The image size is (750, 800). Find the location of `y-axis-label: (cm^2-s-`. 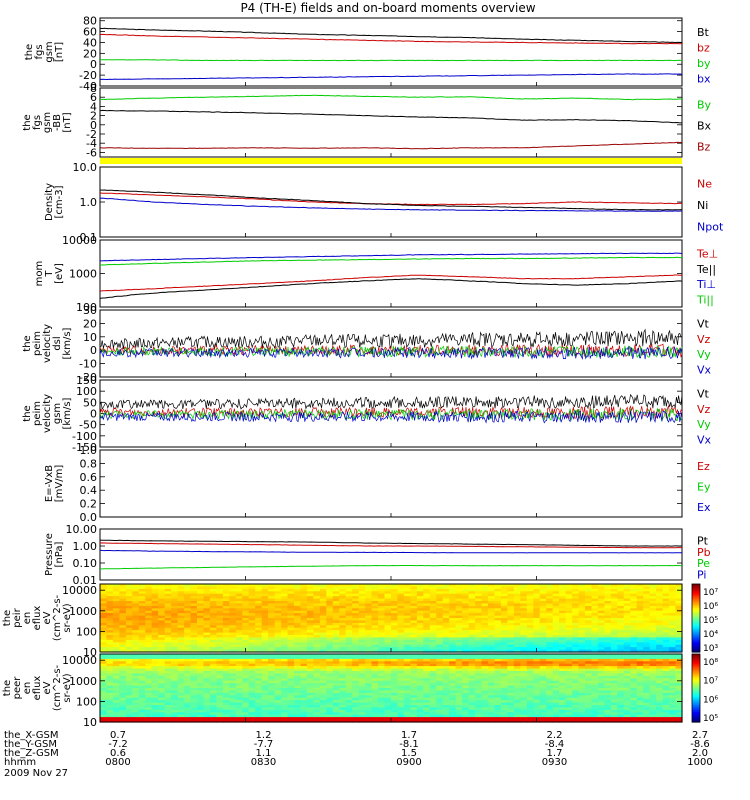

y-axis-label: (cm^2-s- is located at coordinates (57, 617).